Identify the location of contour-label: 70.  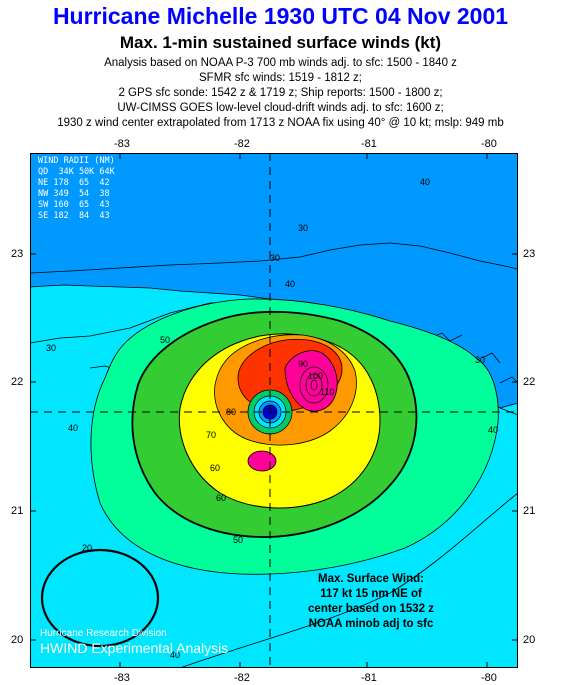
(211, 435).